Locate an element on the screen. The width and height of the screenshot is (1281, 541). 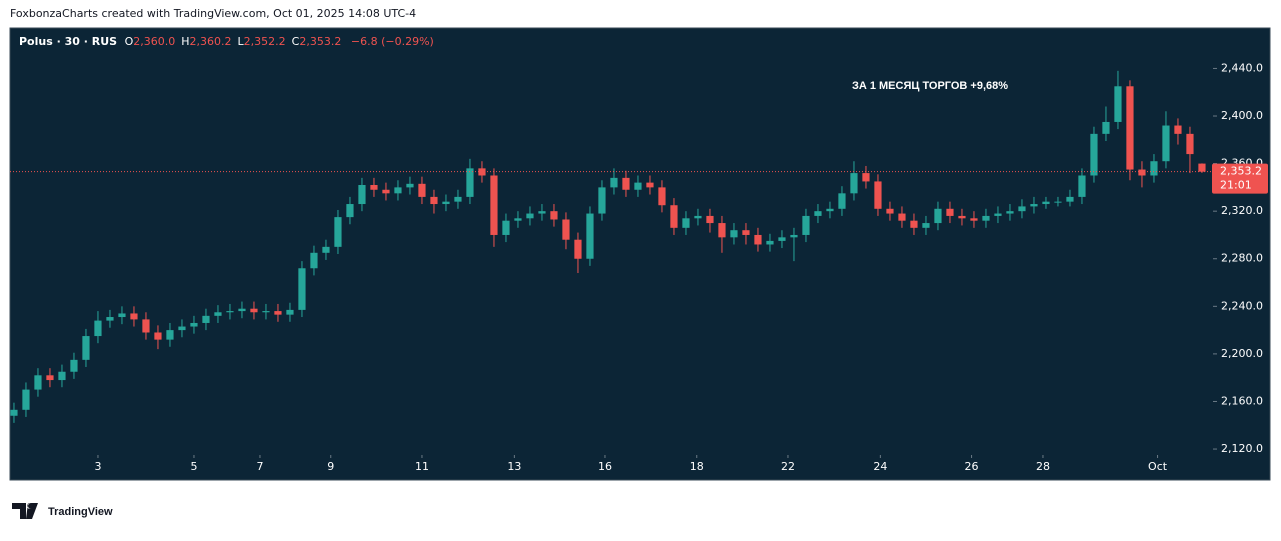
change: −6.8 (−0.29%) is located at coordinates (392, 41).